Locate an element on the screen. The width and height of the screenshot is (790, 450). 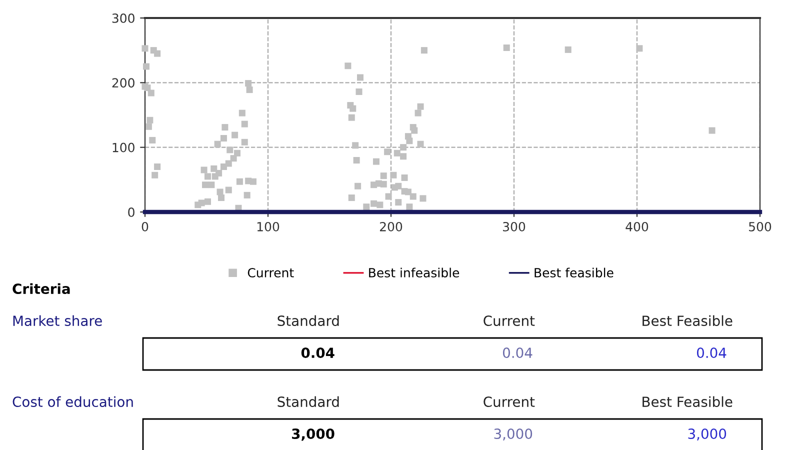
y-tick-label: 100 is located at coordinates (123, 147).